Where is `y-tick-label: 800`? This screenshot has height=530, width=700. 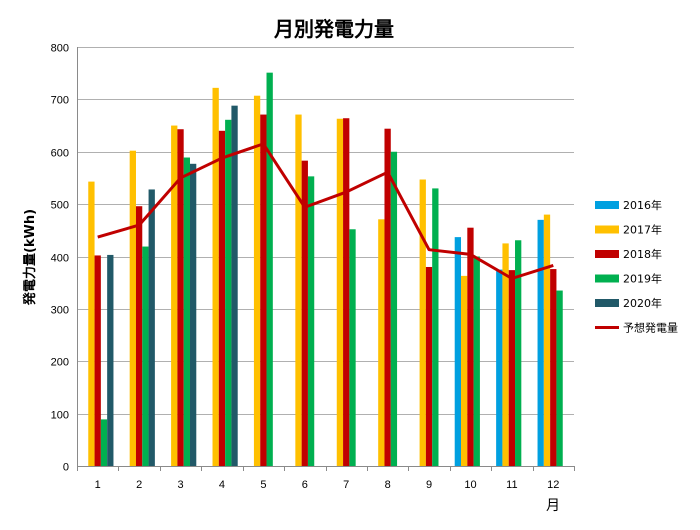
y-tick-label: 800 is located at coordinates (60, 49).